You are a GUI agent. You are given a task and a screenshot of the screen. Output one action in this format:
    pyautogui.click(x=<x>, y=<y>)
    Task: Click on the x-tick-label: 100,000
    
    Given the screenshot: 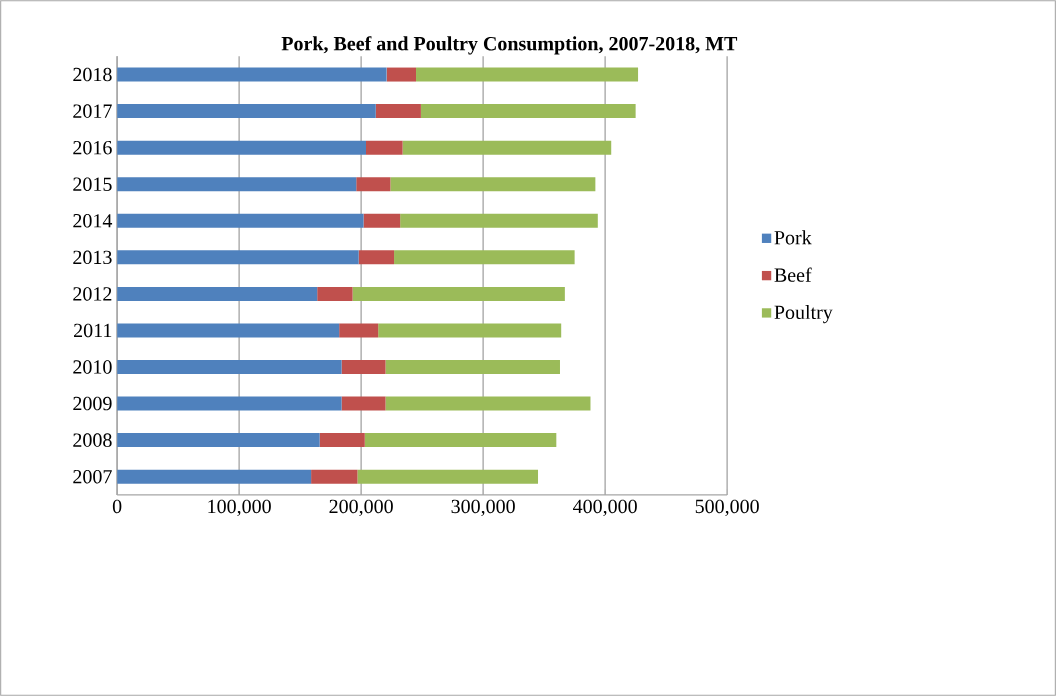 What is the action you would take?
    pyautogui.click(x=239, y=508)
    